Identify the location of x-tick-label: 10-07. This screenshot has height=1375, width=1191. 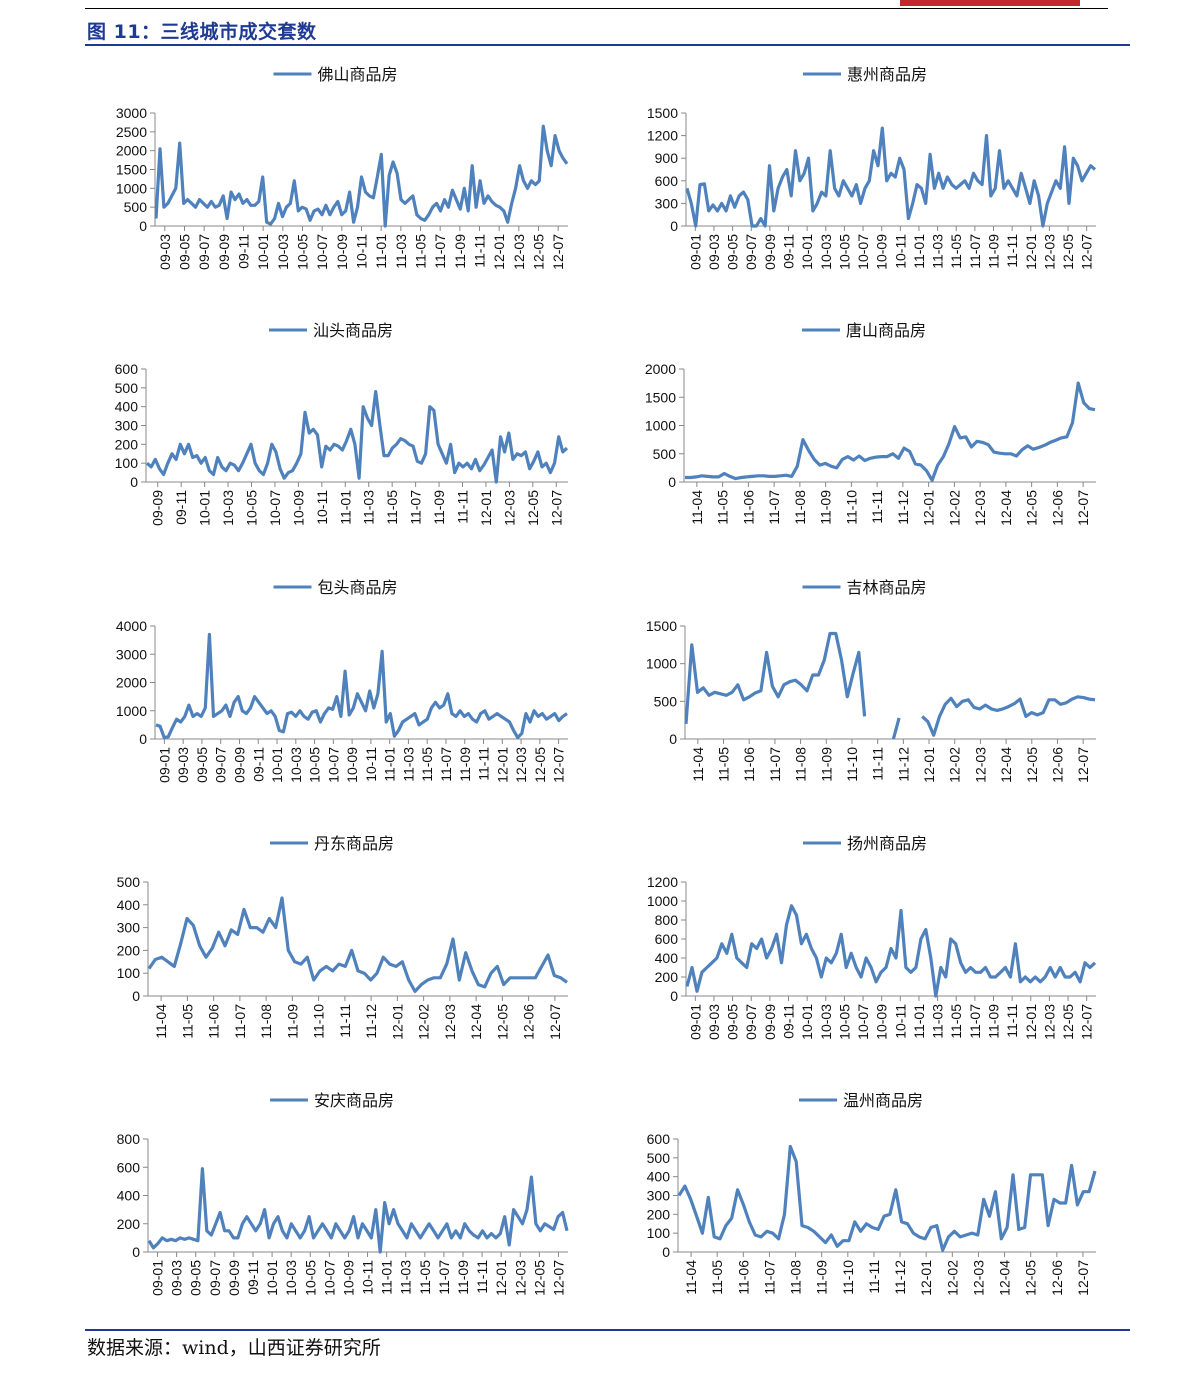
(863, 252).